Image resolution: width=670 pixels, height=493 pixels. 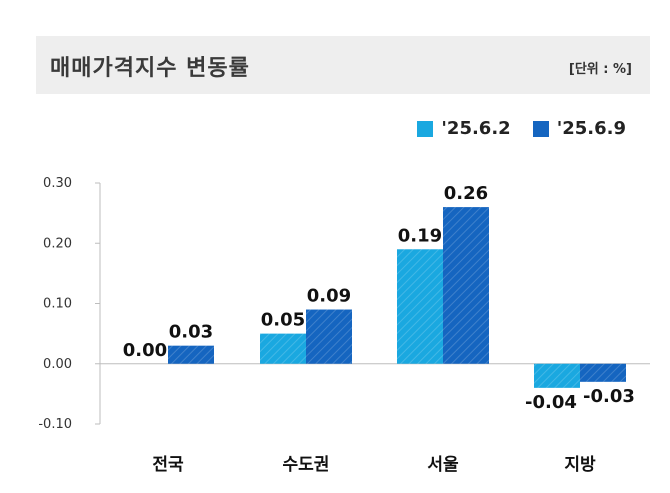 I want to click on legend-label-series-2: '25.6.9, so click(x=591, y=128).